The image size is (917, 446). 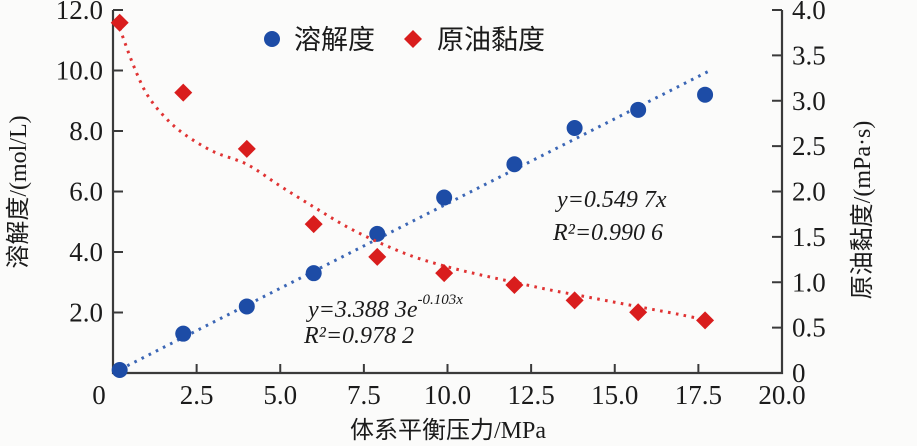 I want to click on y-right-tick-label: 1.5, so click(x=809, y=237).